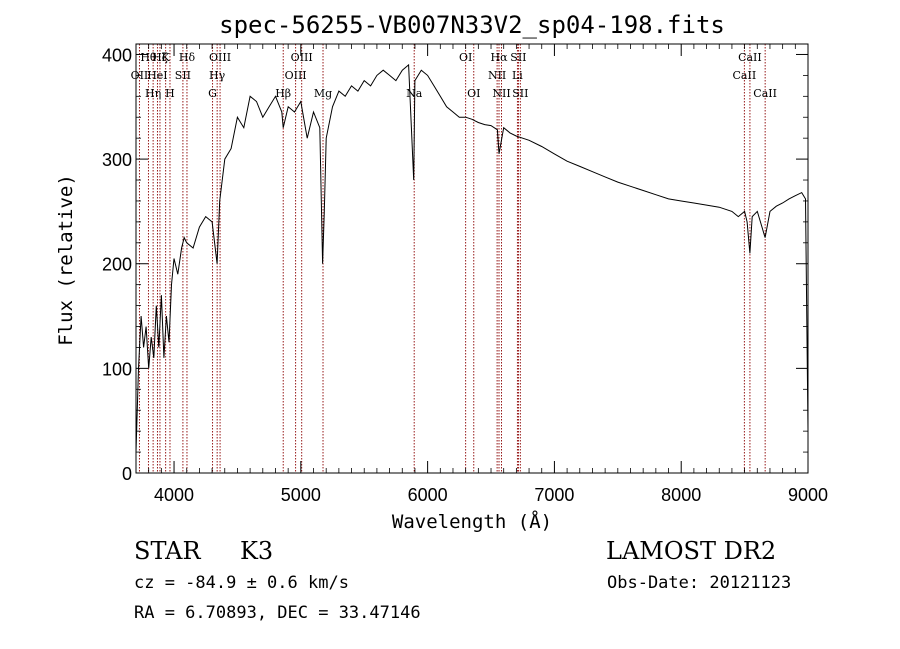  I want to click on x-tick-label: 5000, so click(301, 495).